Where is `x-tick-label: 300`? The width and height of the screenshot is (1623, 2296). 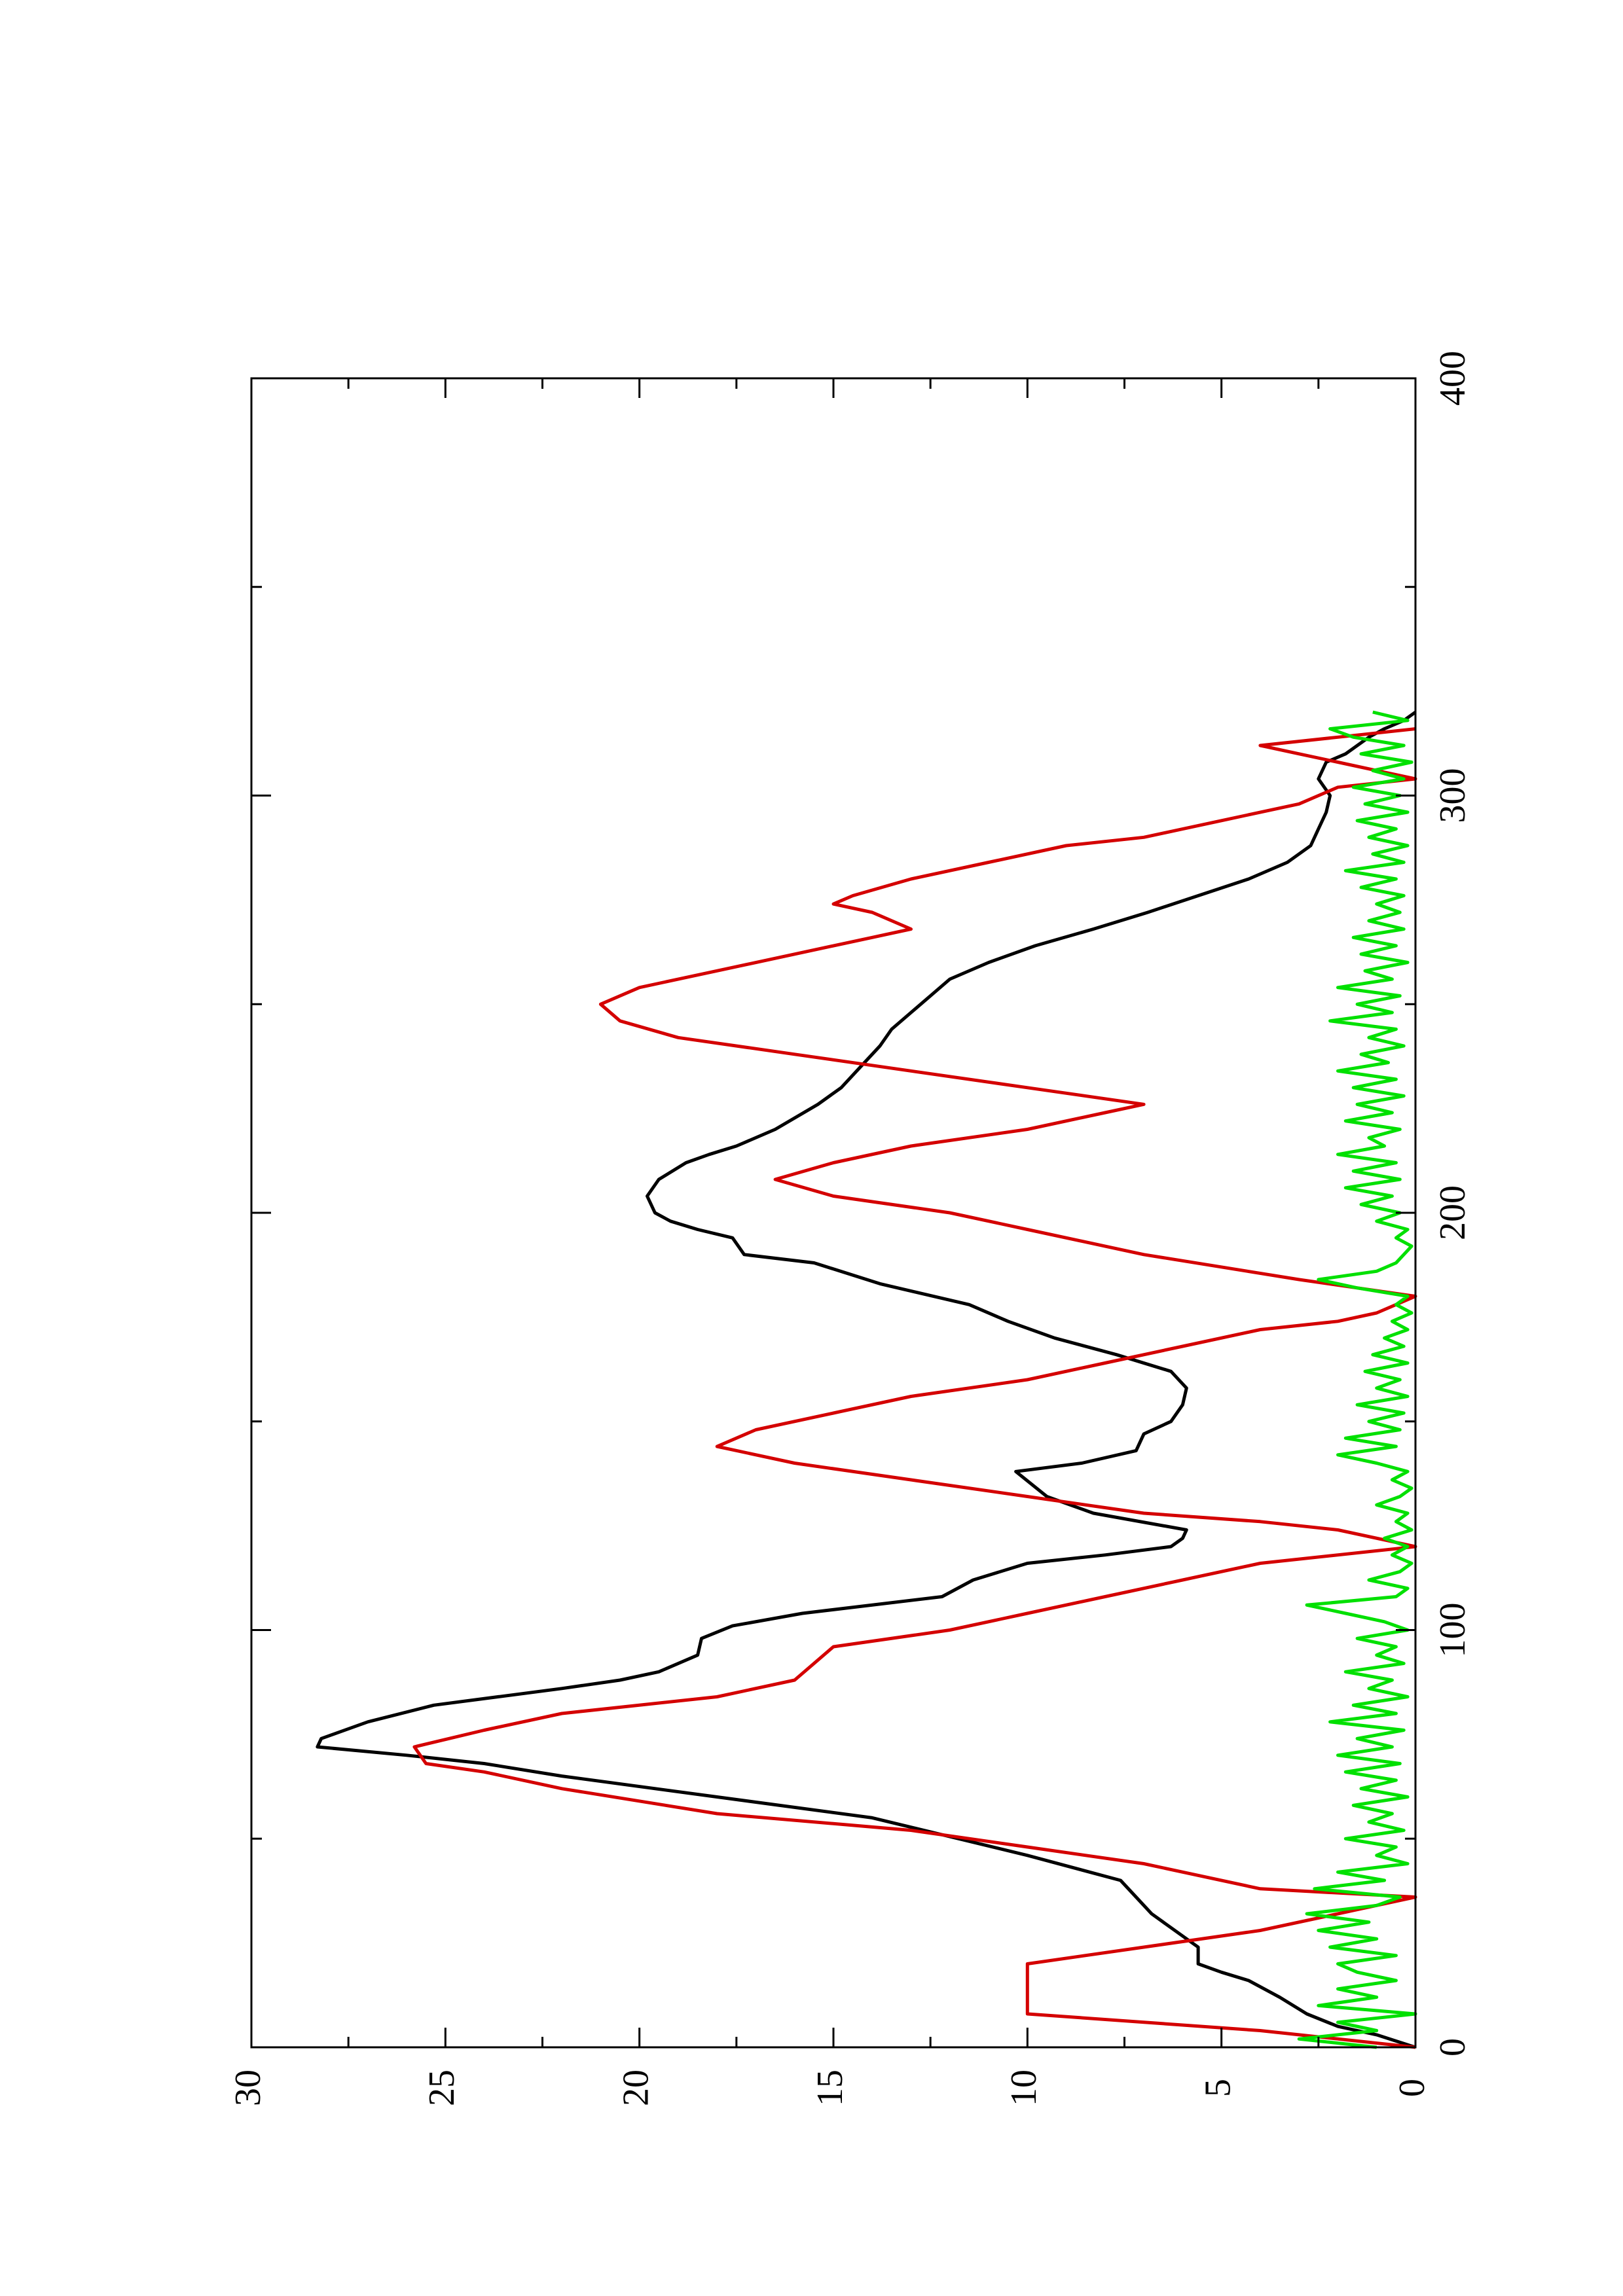 x-tick-label: 300 is located at coordinates (1452, 795).